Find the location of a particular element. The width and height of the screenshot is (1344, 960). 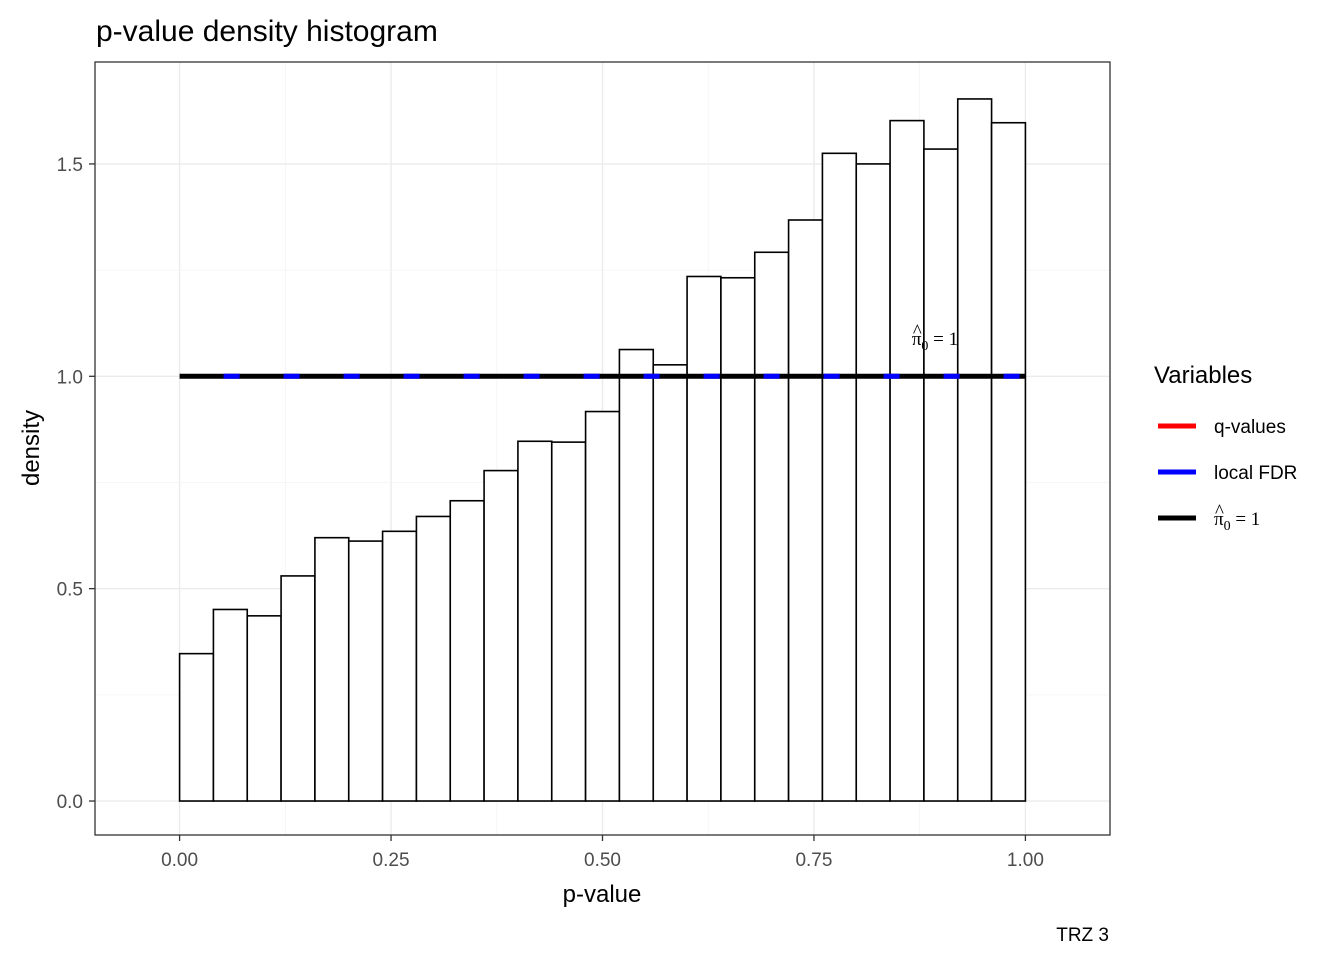

x-tick-label: 1.00 is located at coordinates (1025, 860).